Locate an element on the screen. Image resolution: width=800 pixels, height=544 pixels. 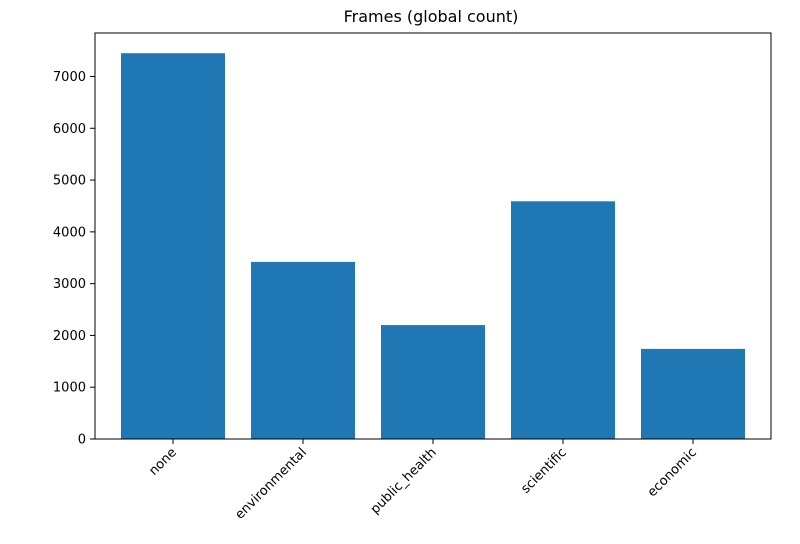
y-tick-label: 4000 is located at coordinates (69, 232).